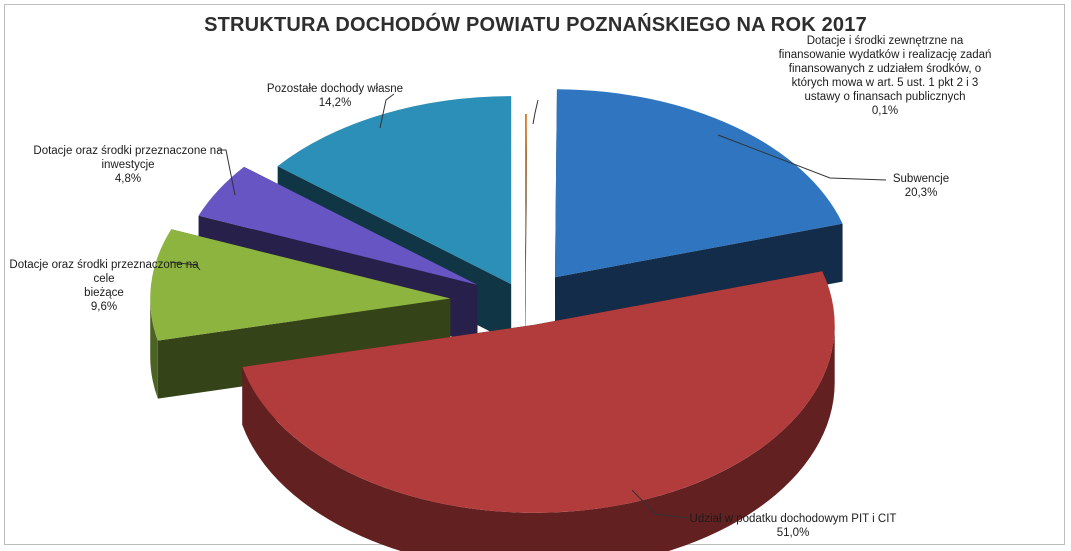 This screenshot has height=551, width=1071. I want to click on leader-line-pozostale, so click(387, 111).